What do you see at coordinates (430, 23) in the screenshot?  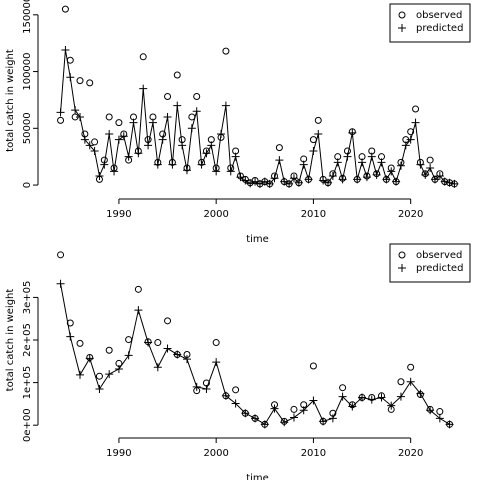 I see `legend-box` at bounding box center [430, 23].